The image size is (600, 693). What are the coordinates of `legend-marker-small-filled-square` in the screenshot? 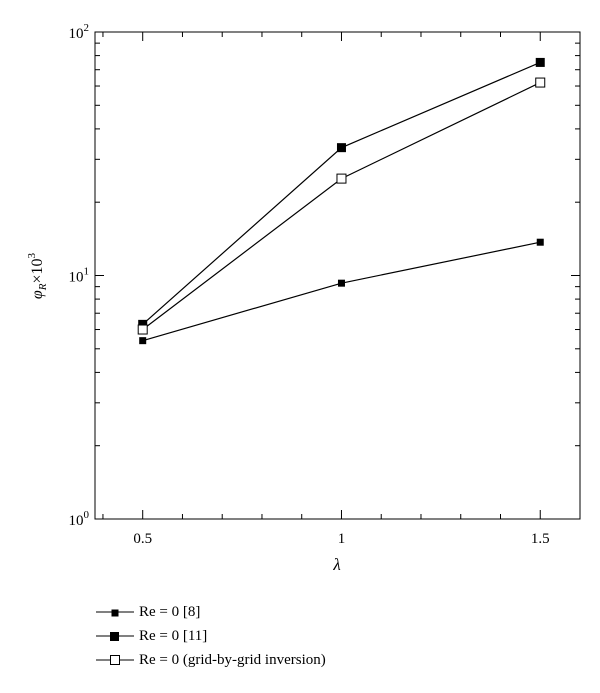 It's located at (115, 613).